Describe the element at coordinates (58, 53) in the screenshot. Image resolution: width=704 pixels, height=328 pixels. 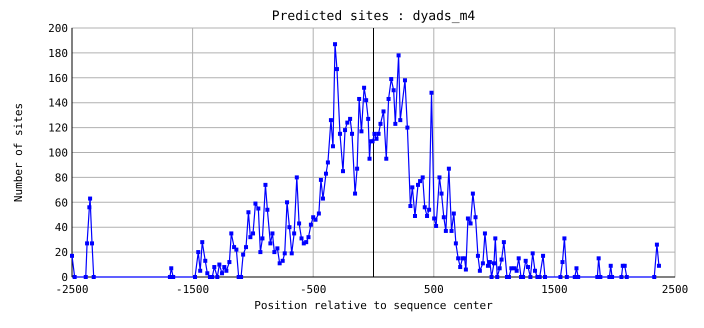
I see `y-tick-label: 180` at that location.